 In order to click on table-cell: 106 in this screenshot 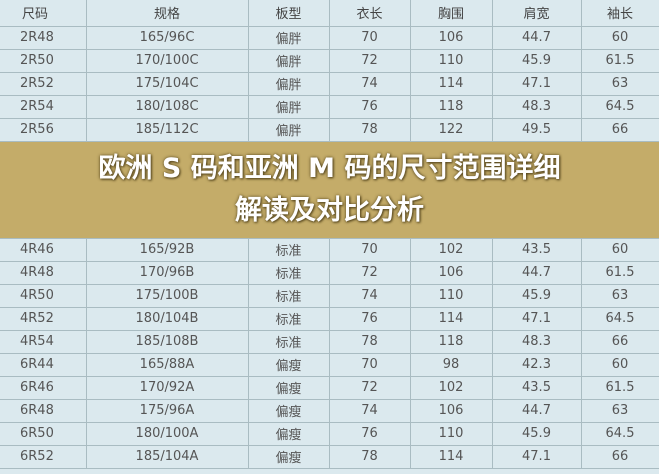, I will do `click(451, 273)`.